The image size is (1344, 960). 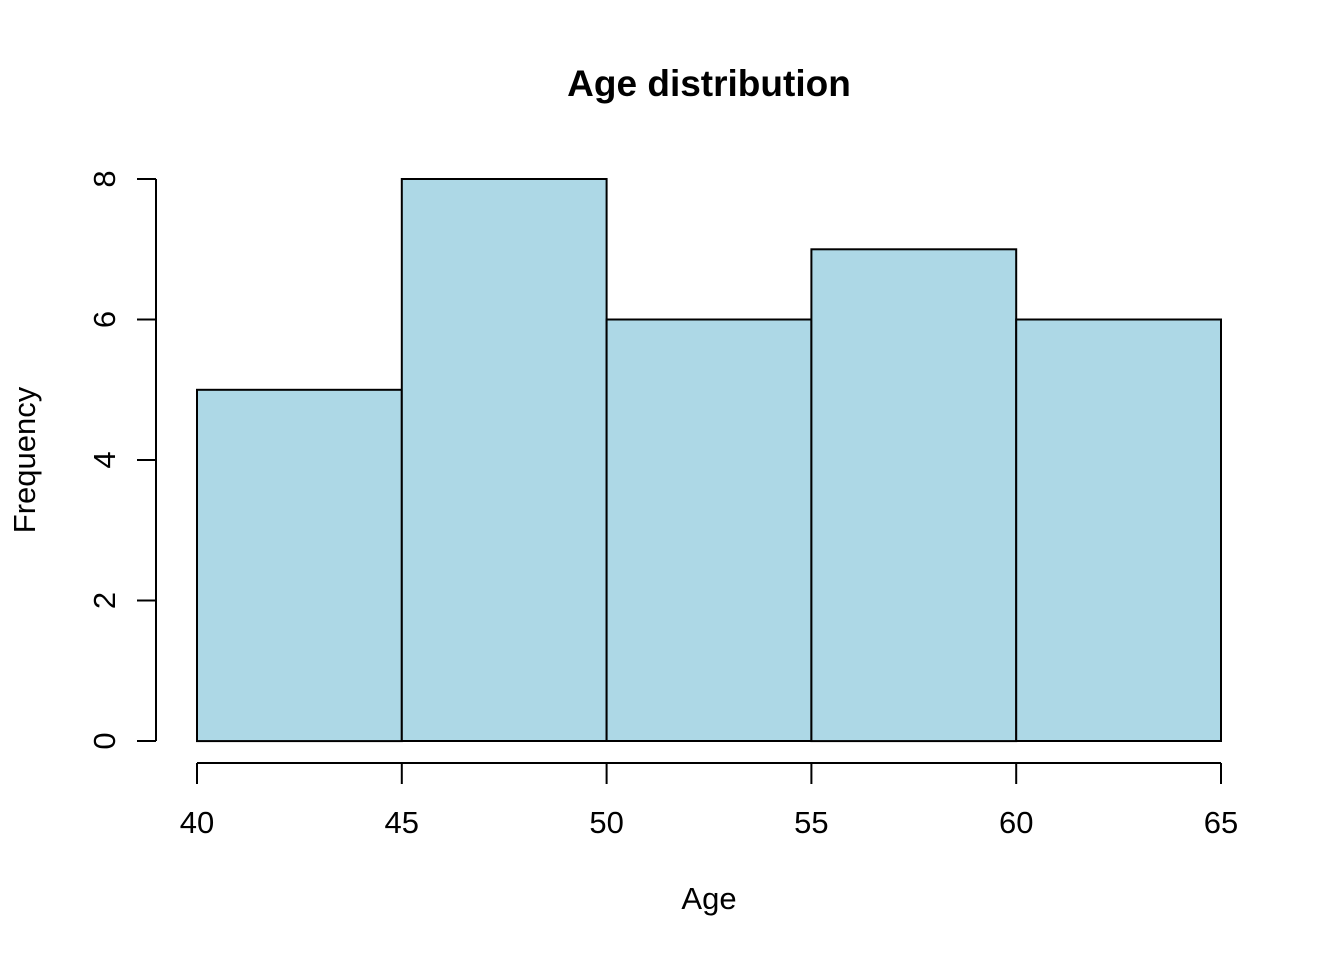 I want to click on x-tick-label: 55, so click(x=811, y=822).